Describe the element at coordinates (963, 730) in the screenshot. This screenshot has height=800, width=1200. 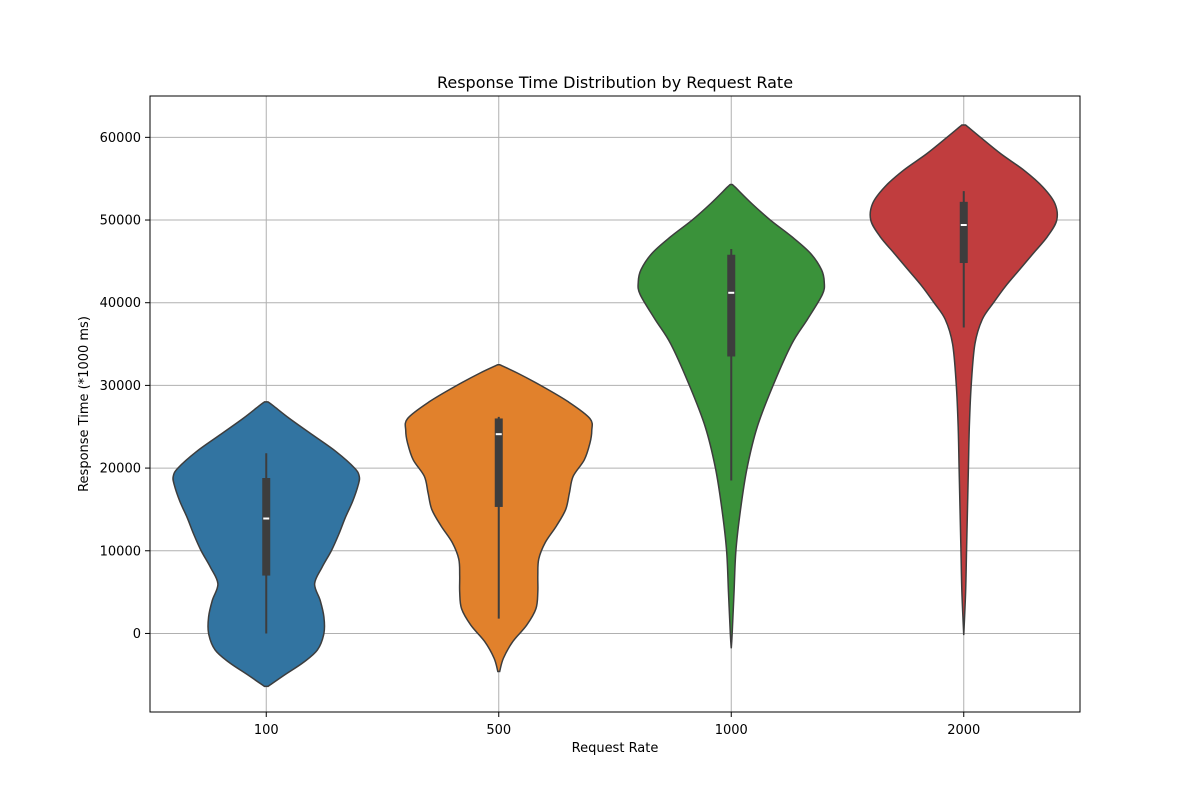
I see `x-tick-label: 2000` at that location.